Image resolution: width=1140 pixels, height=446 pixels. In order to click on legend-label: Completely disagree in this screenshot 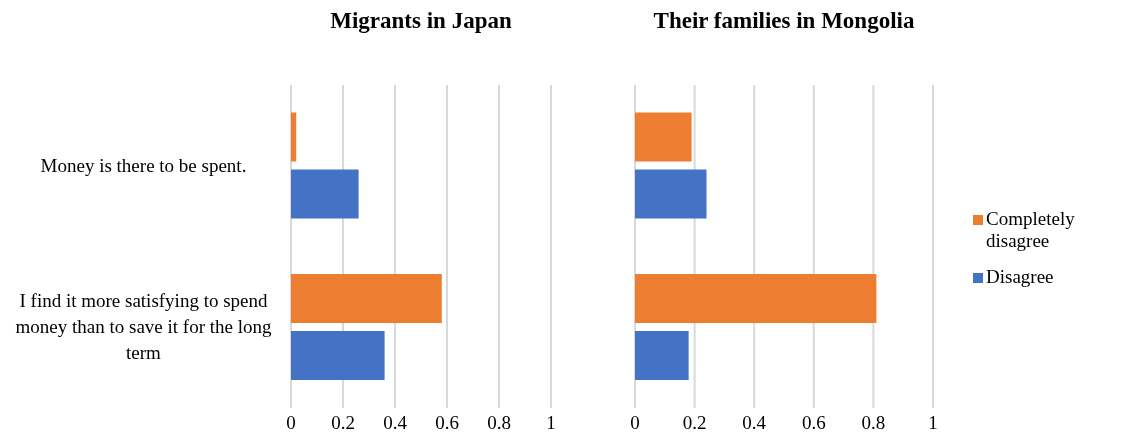, I will do `click(1031, 230)`.